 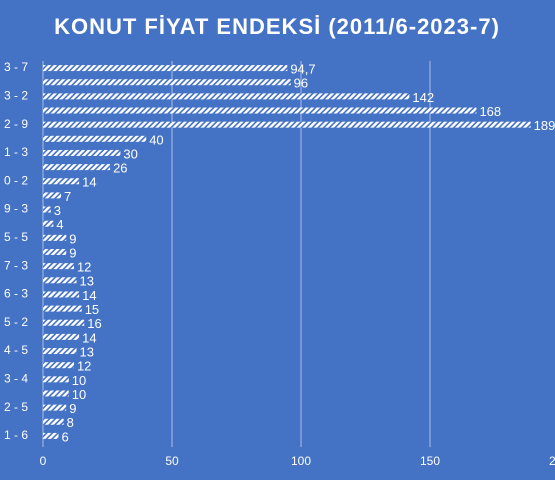 What do you see at coordinates (57, 210) in the screenshot?
I see `value-label: 3` at bounding box center [57, 210].